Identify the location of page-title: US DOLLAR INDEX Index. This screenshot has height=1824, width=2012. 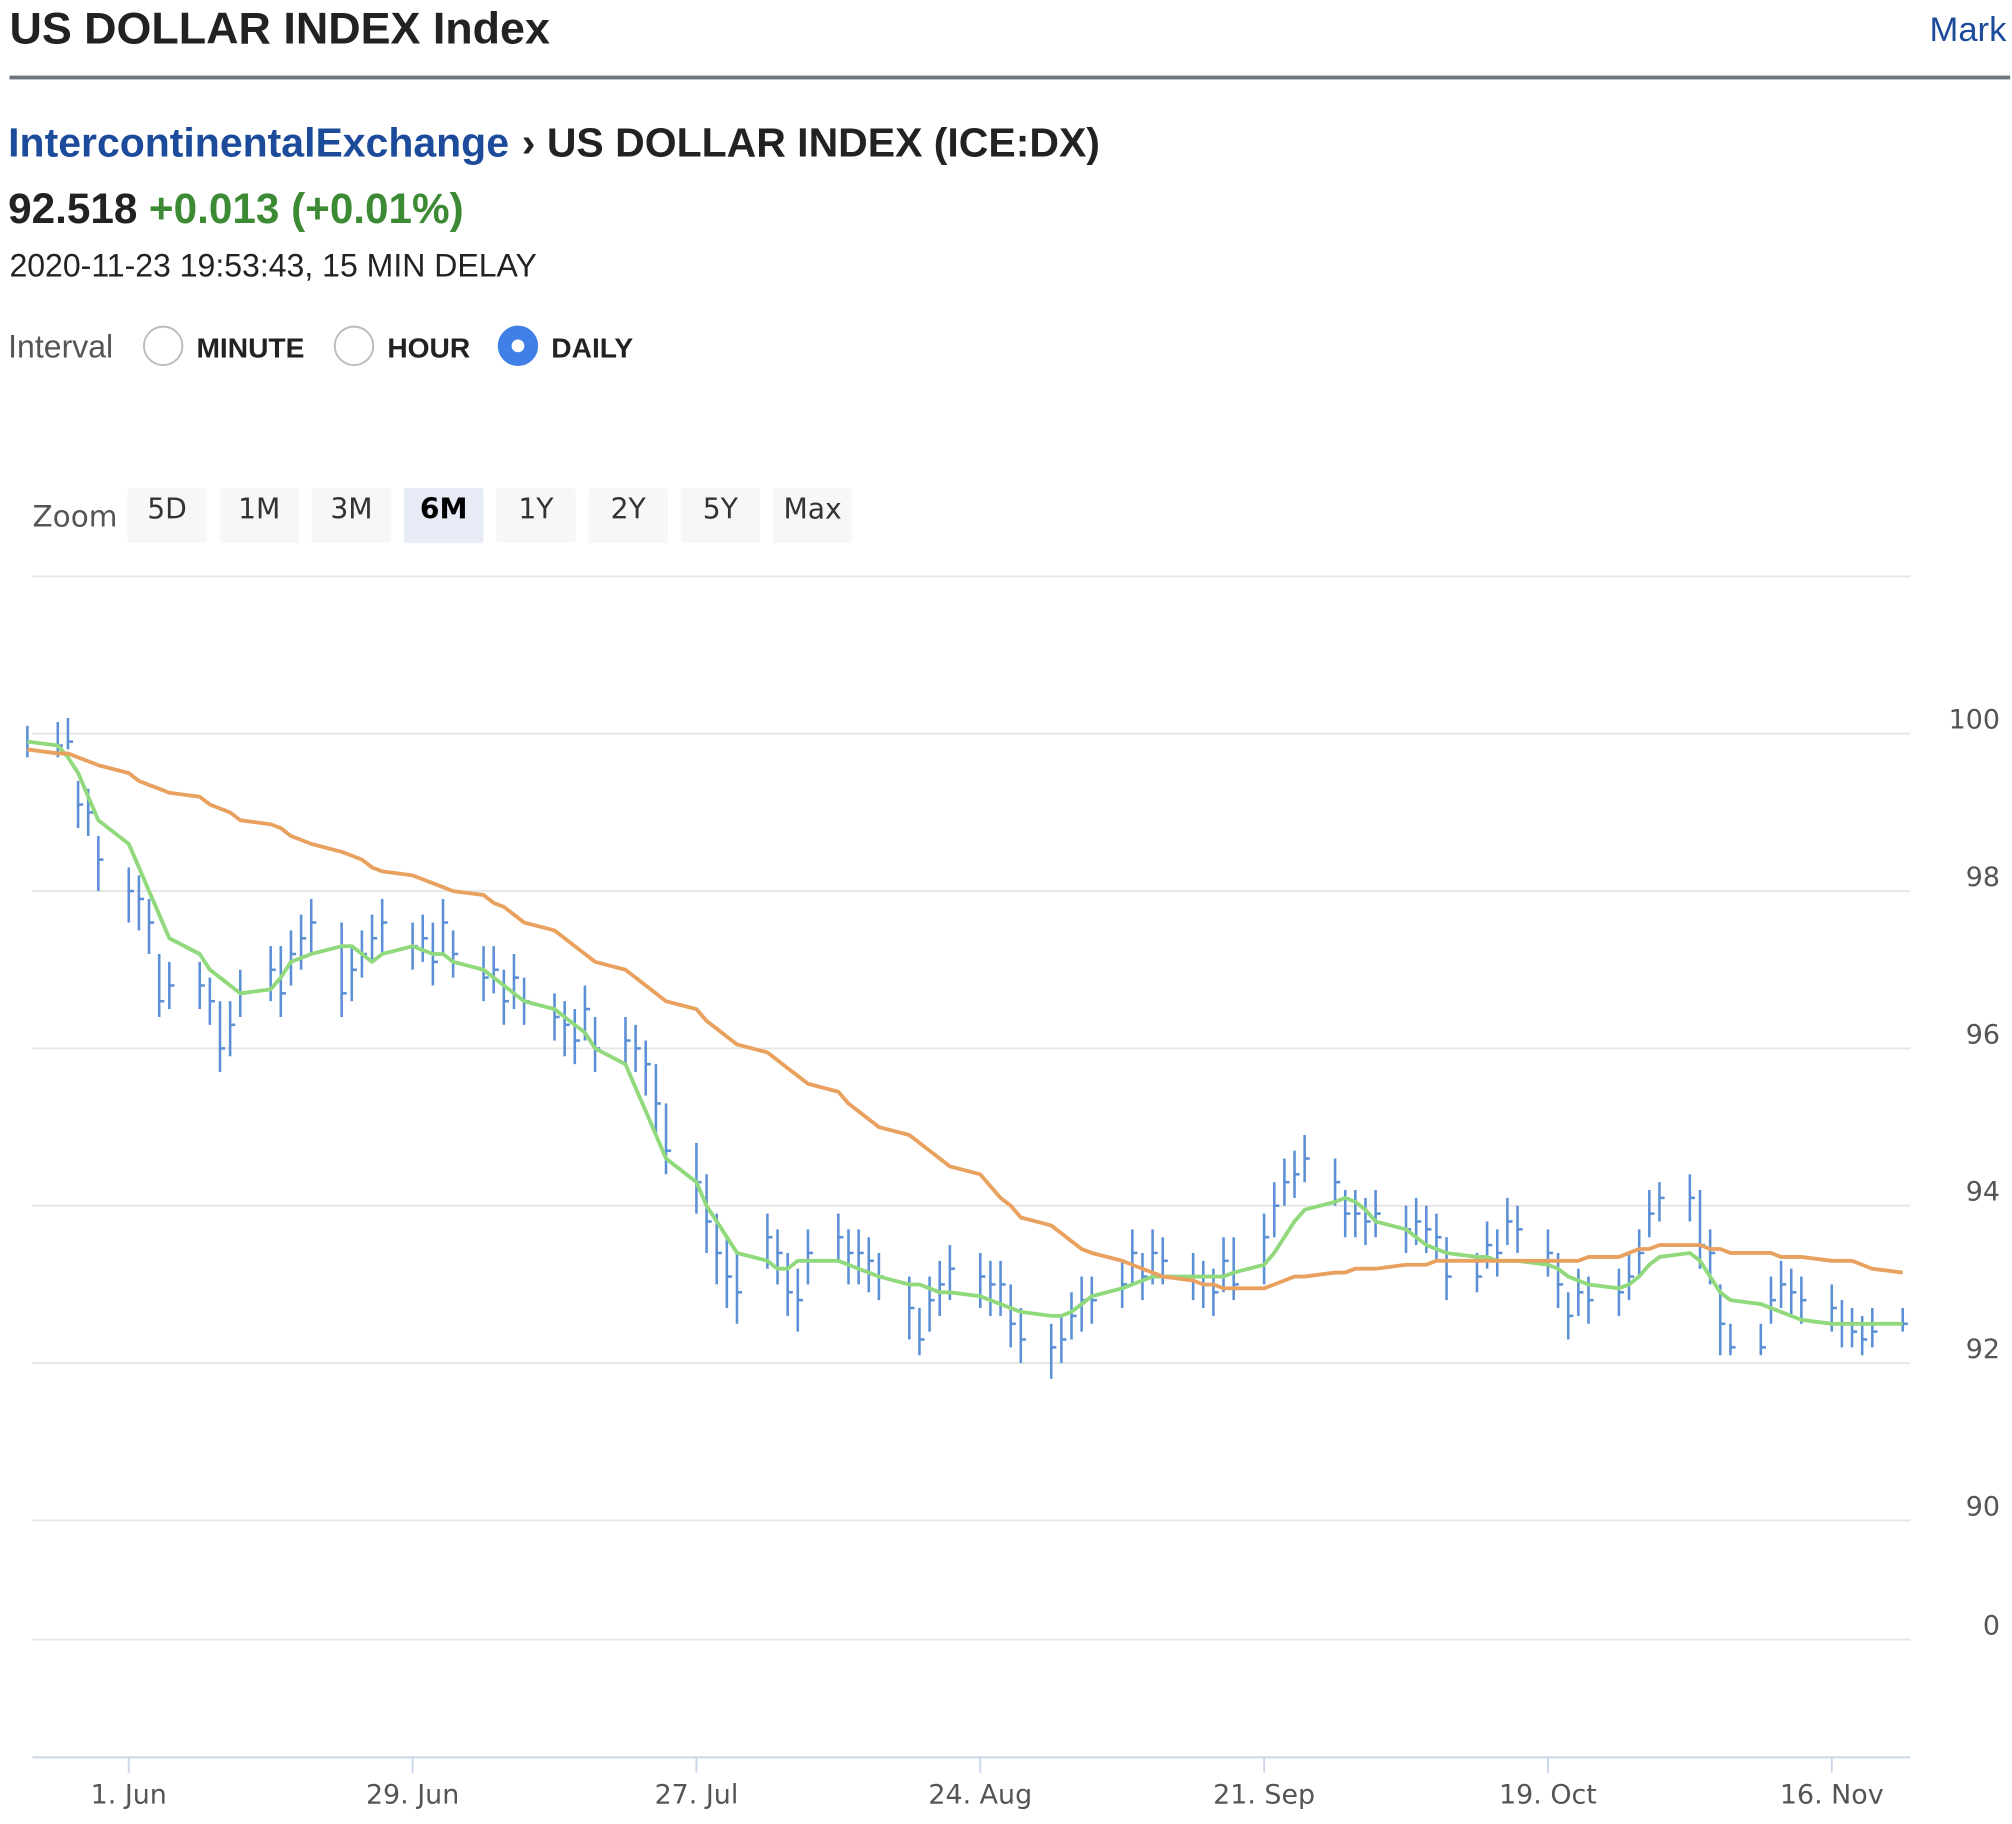
(279, 28).